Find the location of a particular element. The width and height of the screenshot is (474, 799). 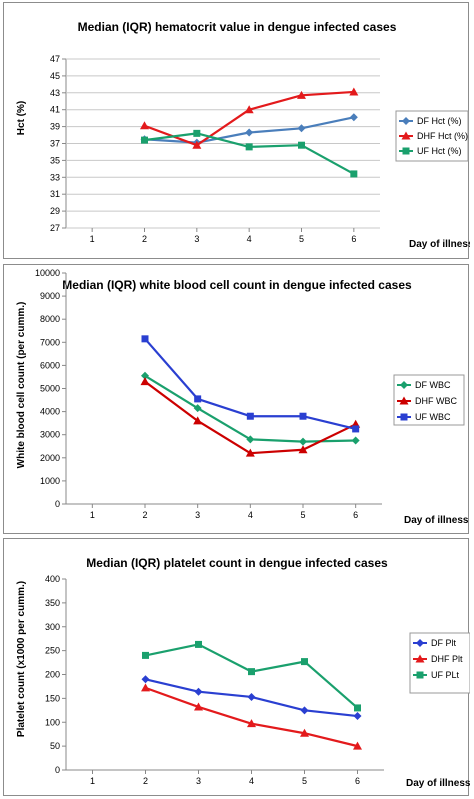

y-tick-label: 39 is located at coordinates (55, 127).